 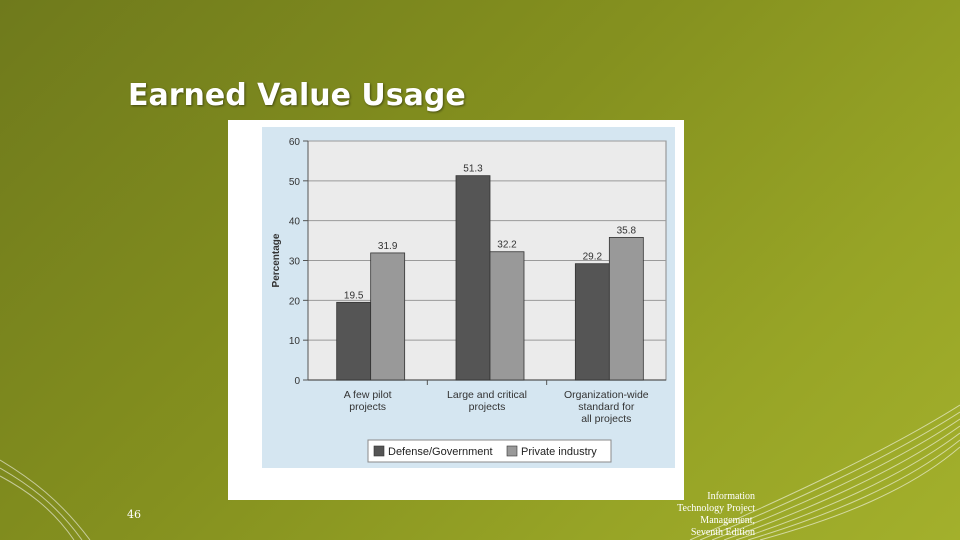 What do you see at coordinates (731, 496) in the screenshot?
I see `source-line: Information` at bounding box center [731, 496].